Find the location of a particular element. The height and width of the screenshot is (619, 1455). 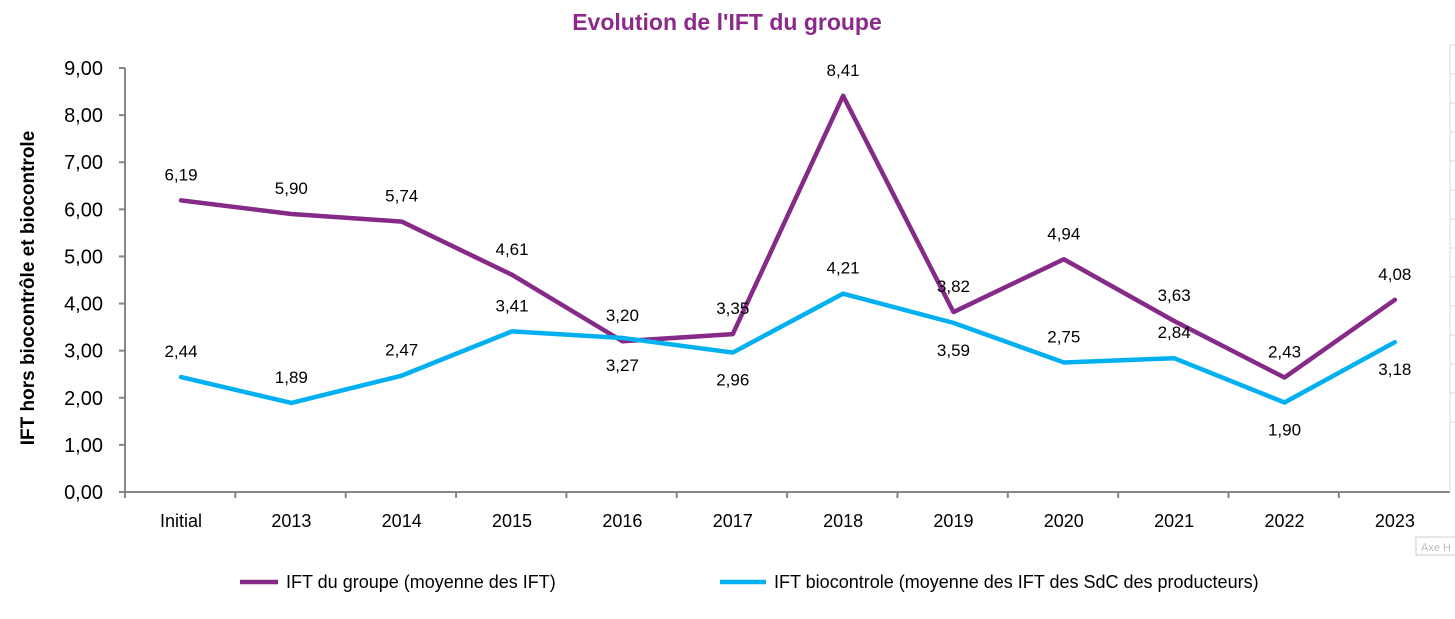

data-label: 3,82 is located at coordinates (953, 286).